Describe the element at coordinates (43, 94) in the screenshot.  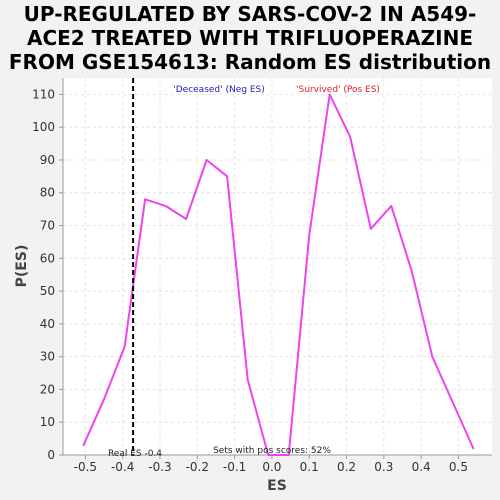
I see `y-tick-label: 110` at that location.